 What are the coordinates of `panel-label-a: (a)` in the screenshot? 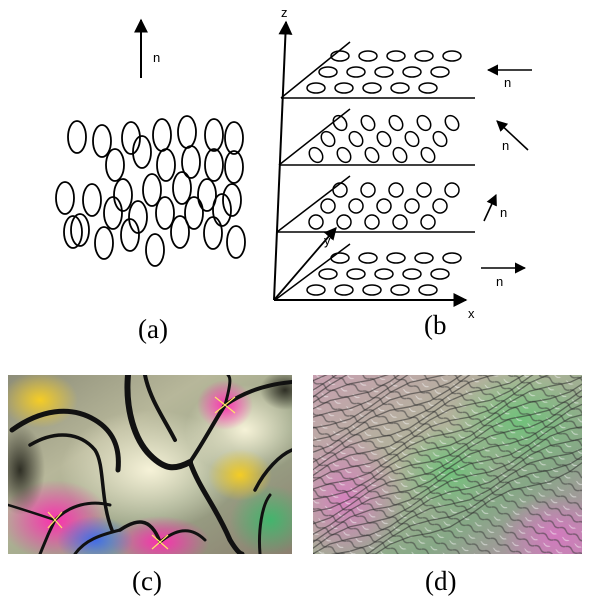 It's located at (153, 329).